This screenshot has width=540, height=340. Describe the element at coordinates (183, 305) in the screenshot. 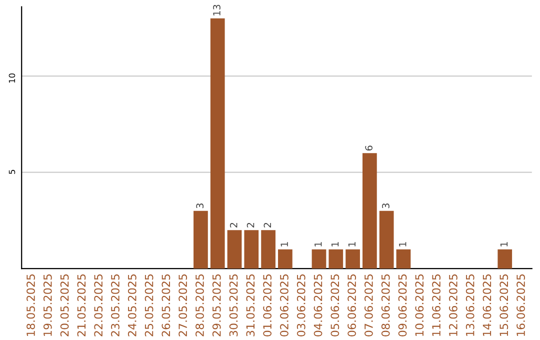

I see `x-tick-label: 27.05.2025` at that location.